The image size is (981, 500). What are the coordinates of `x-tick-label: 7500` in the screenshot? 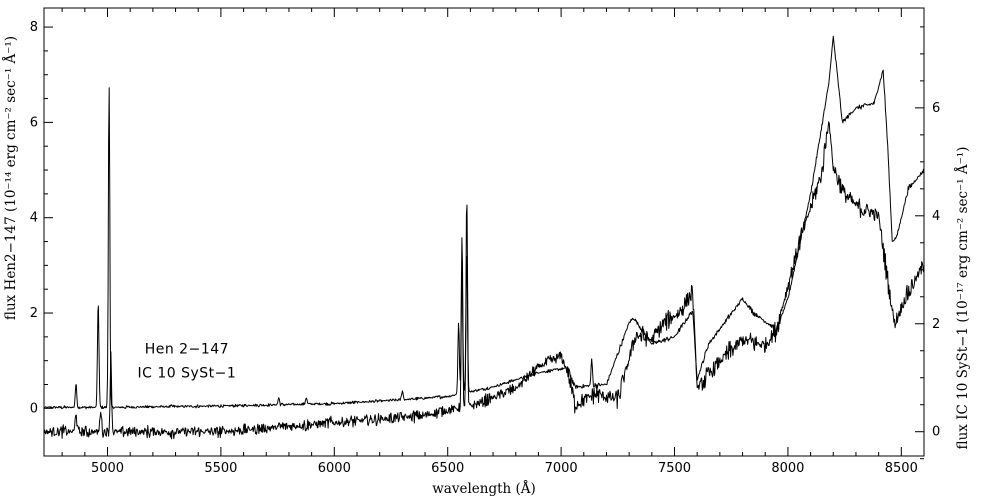 It's located at (674, 468).